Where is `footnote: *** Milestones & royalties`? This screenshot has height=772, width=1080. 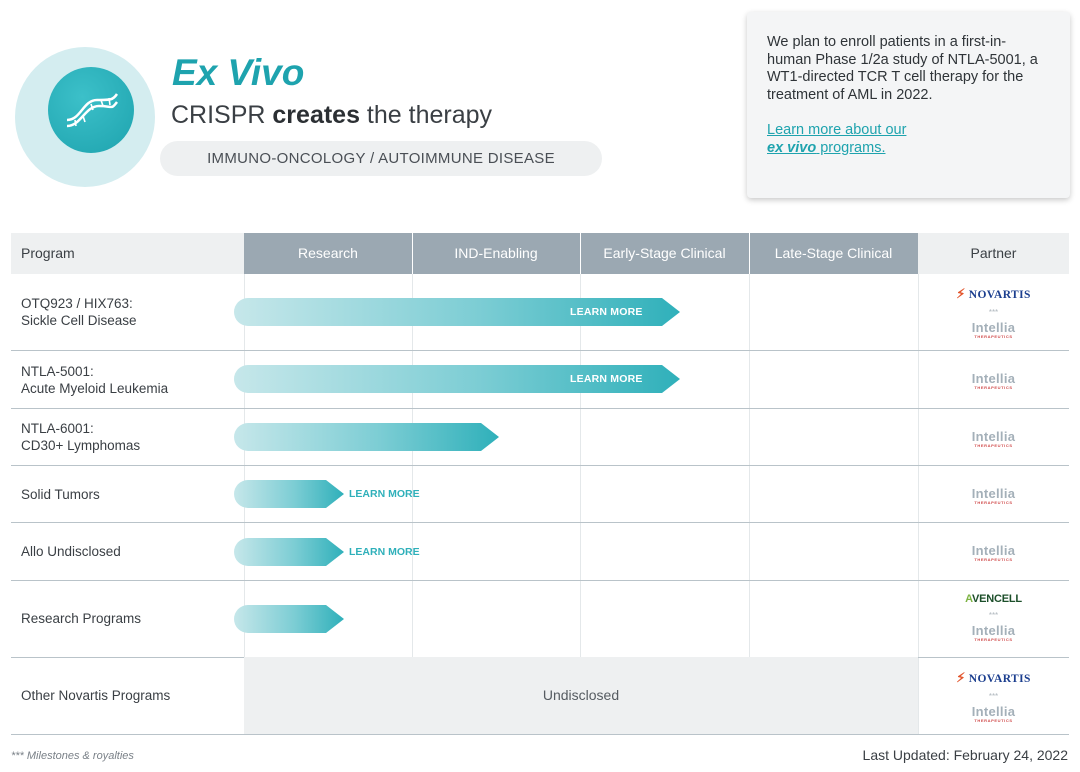 footnote: *** Milestones & royalties is located at coordinates (72, 756).